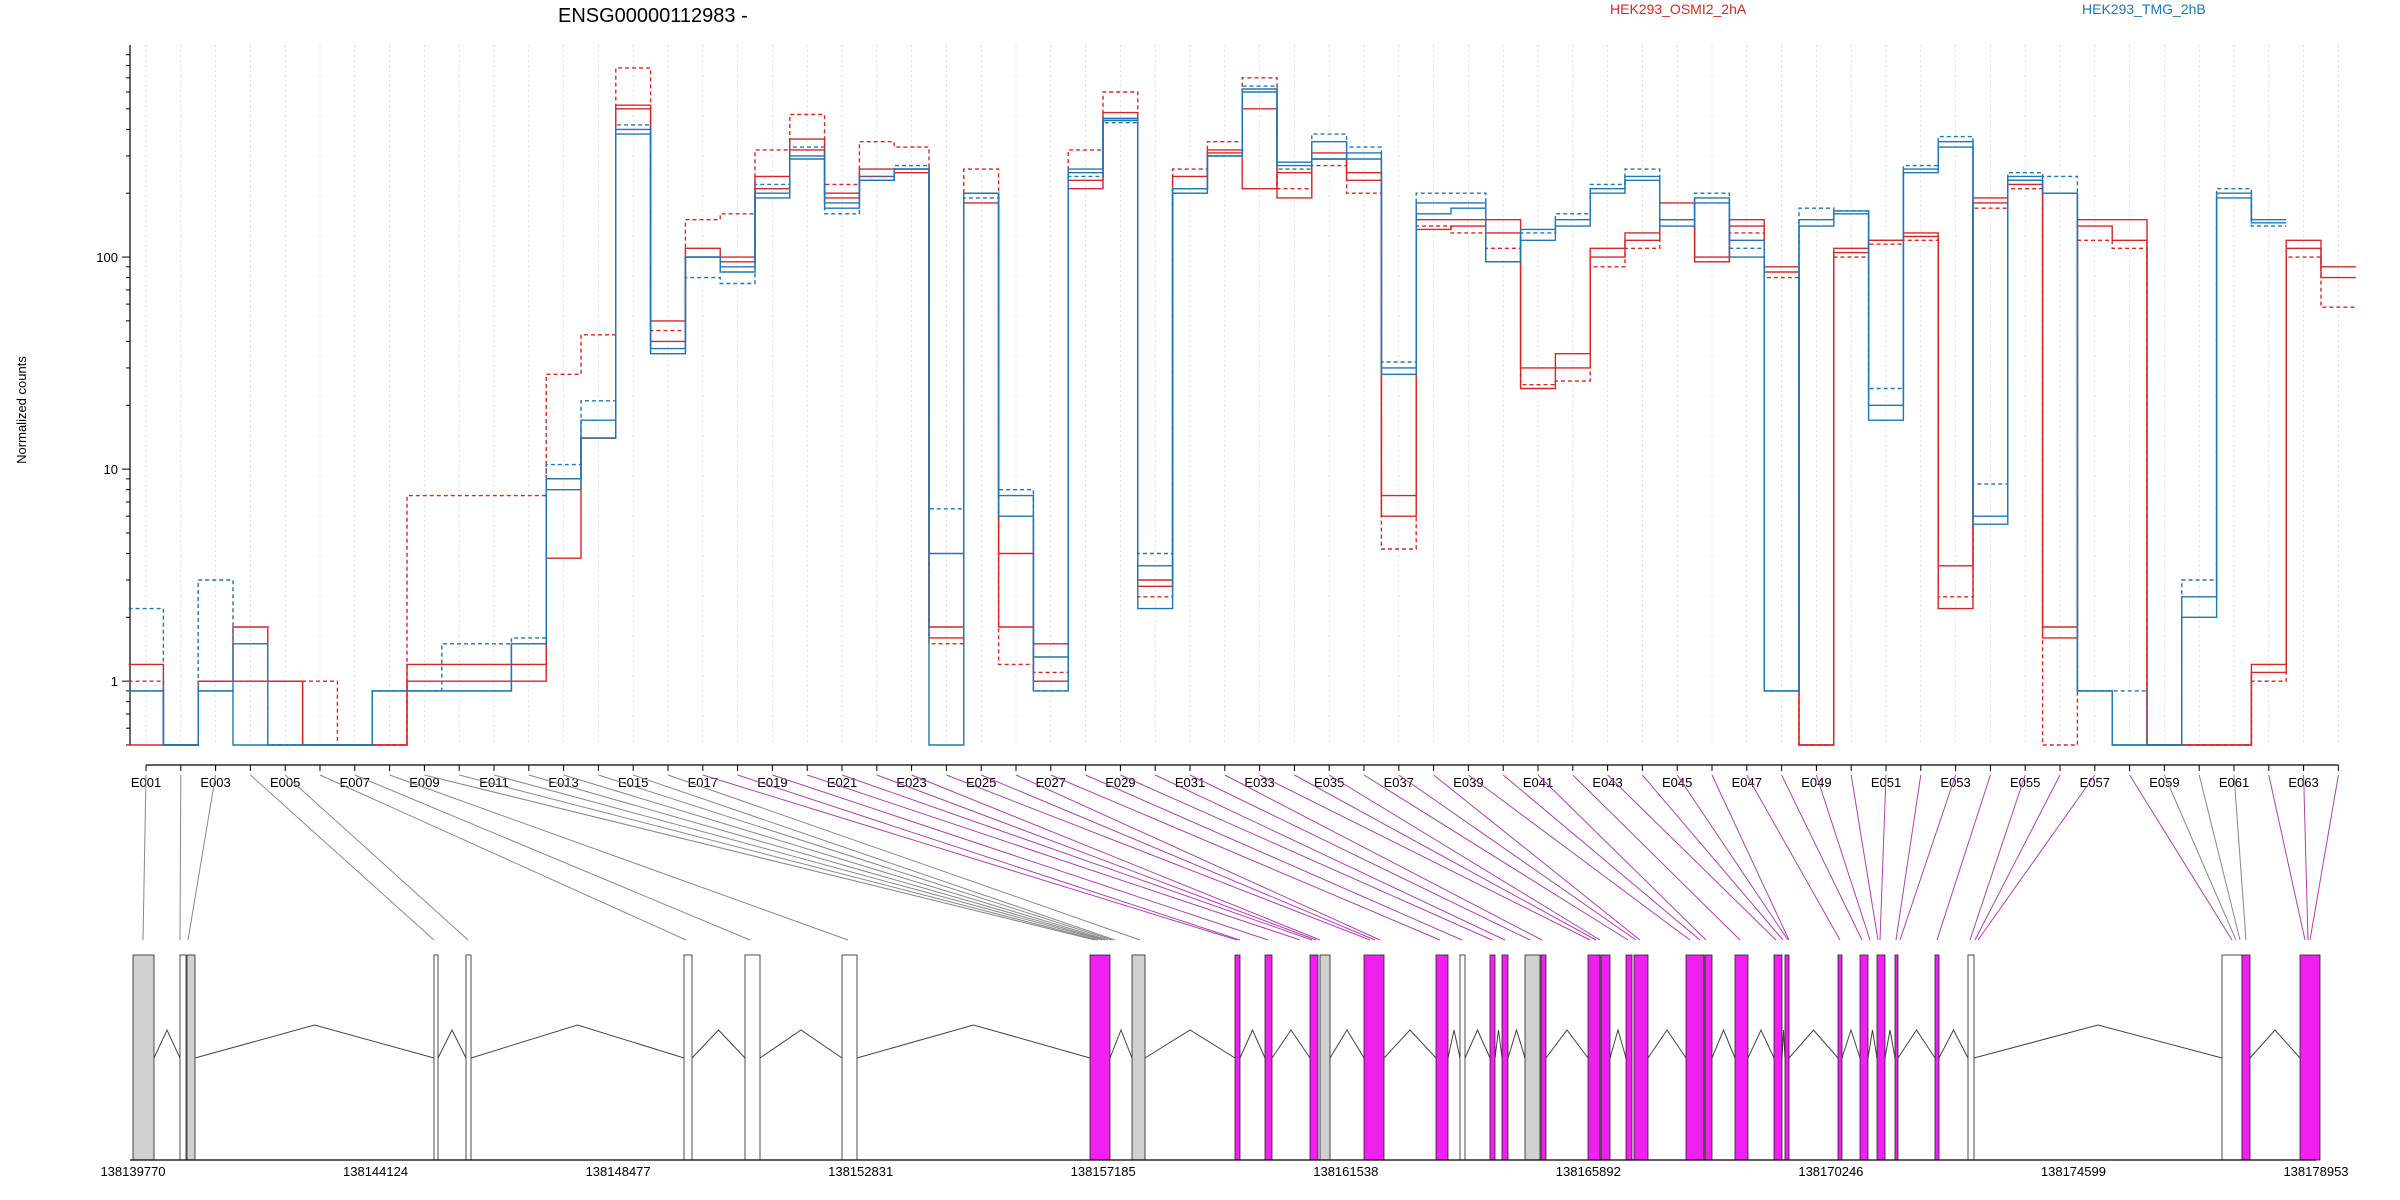 This screenshot has width=2400, height=1200. What do you see at coordinates (107, 257) in the screenshot?
I see `y-tick-label: 100` at bounding box center [107, 257].